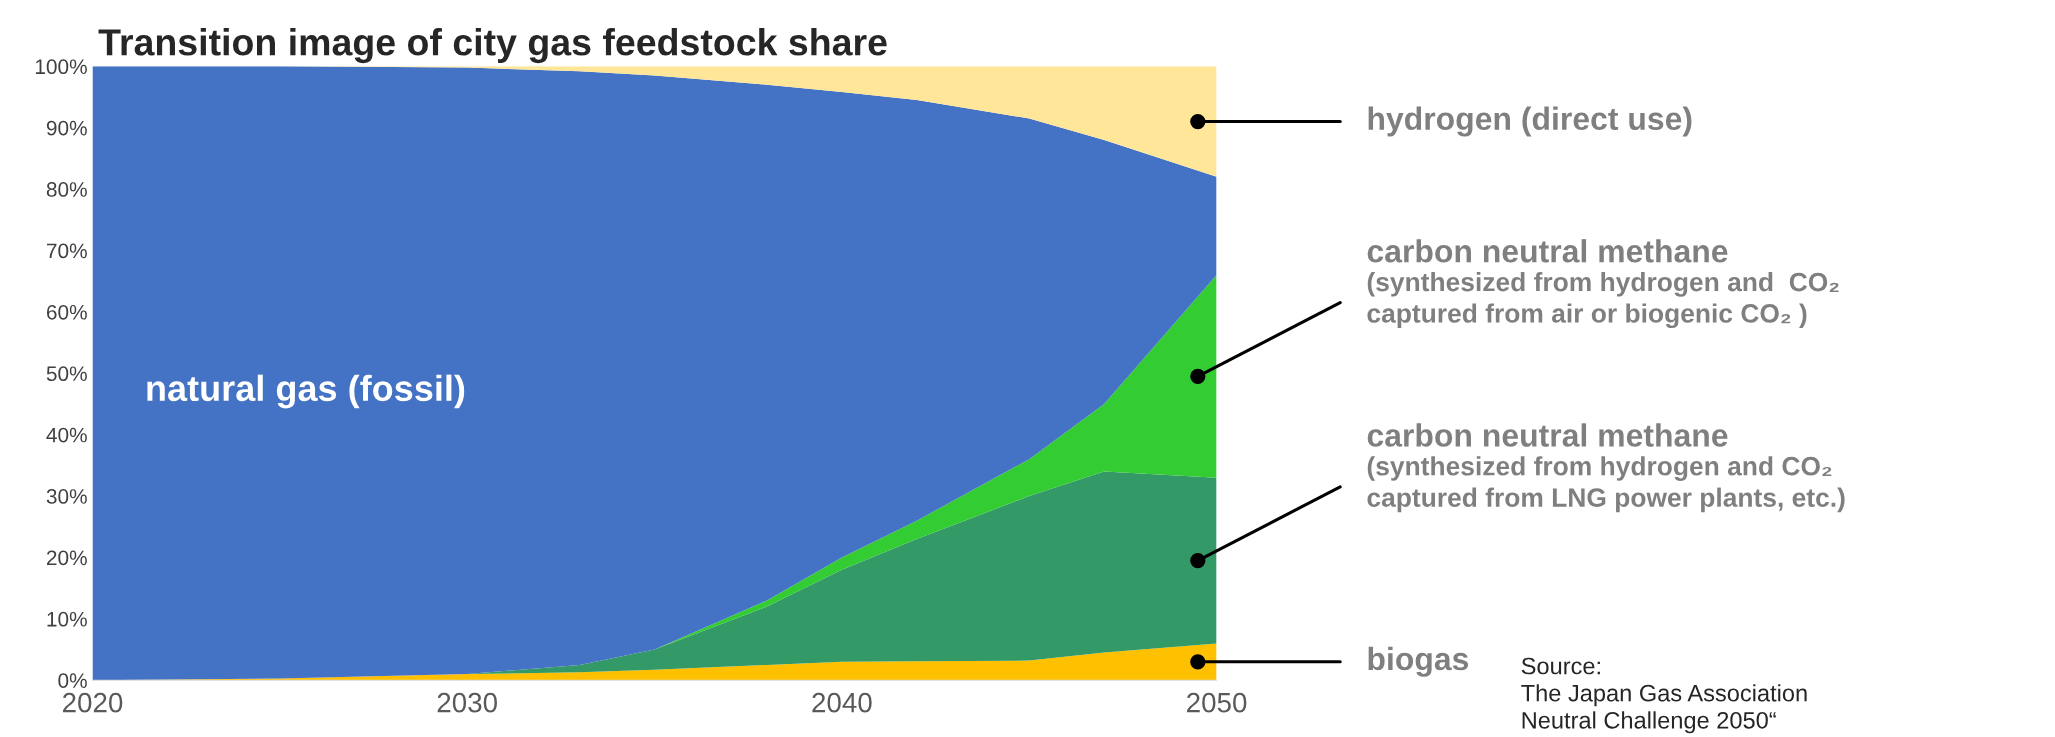  Describe the element at coordinates (72, 680) in the screenshot. I see `y-tick-label: 0%` at that location.